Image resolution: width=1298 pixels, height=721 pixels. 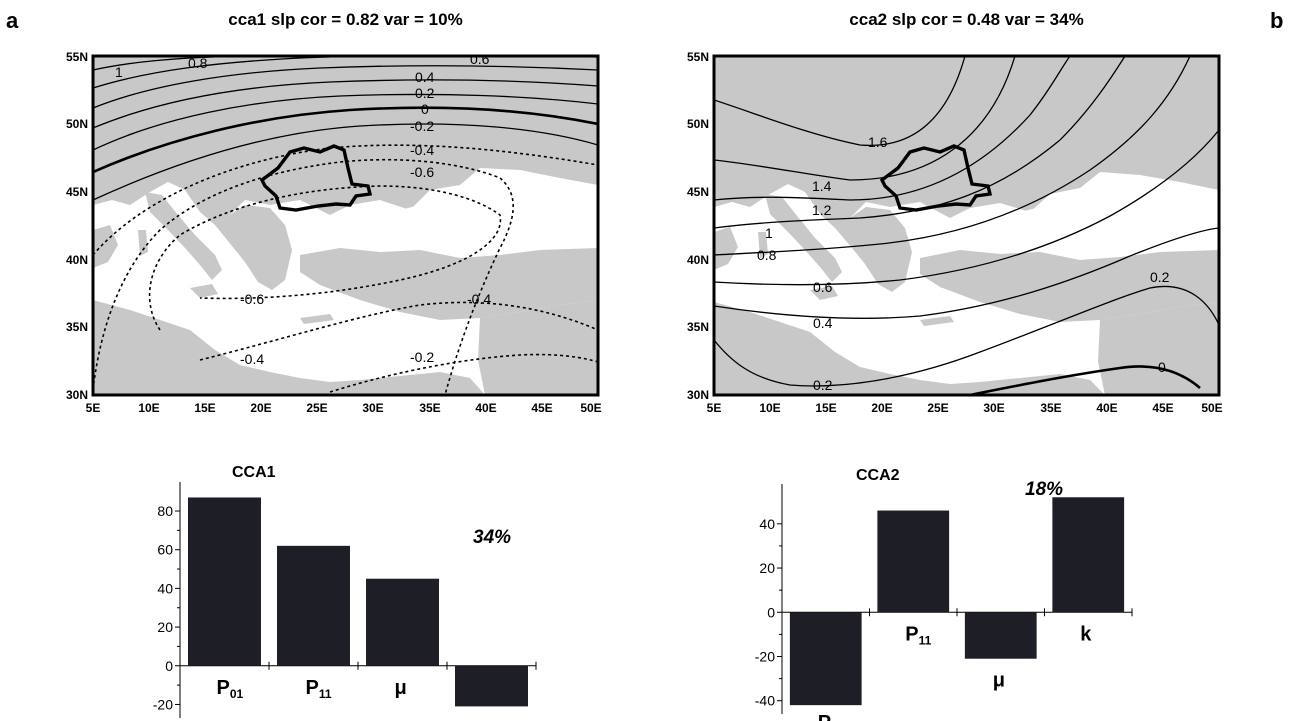 What do you see at coordinates (590, 408) in the screenshot?
I see `lon-label: 50E` at bounding box center [590, 408].